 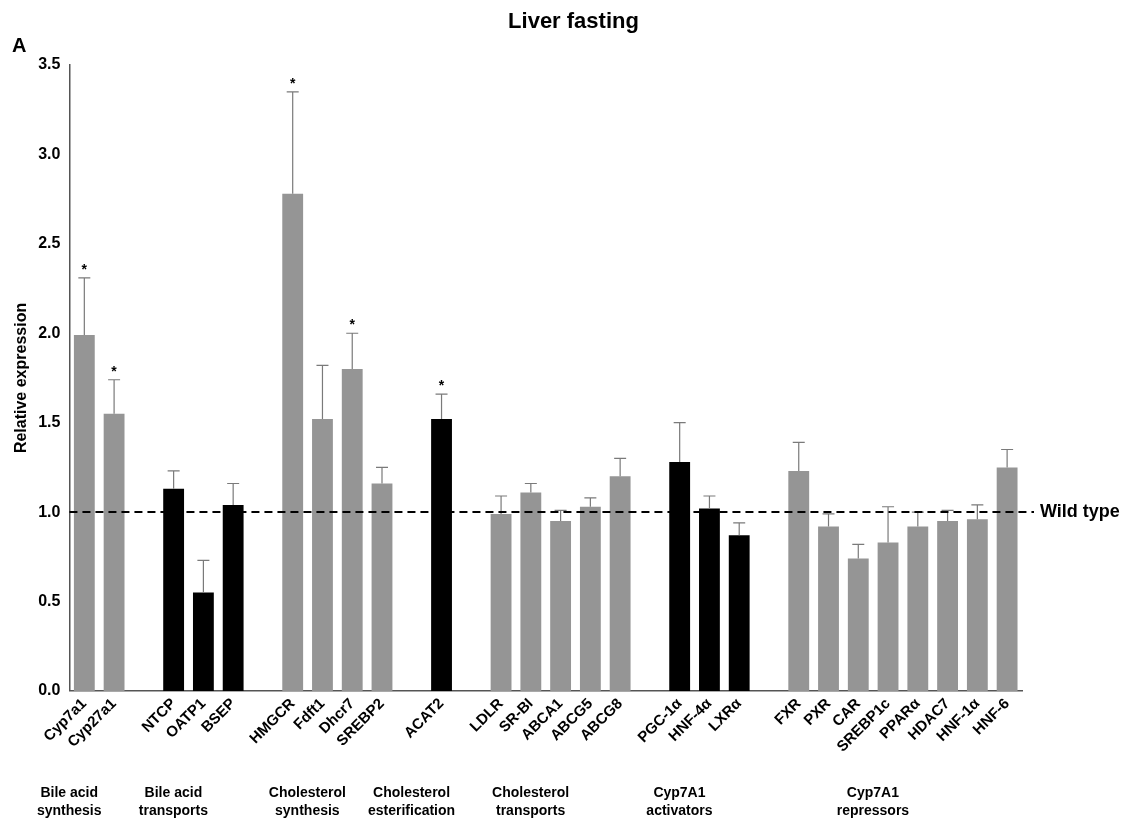 I want to click on y-tick-label: 2.5, so click(x=49, y=243).